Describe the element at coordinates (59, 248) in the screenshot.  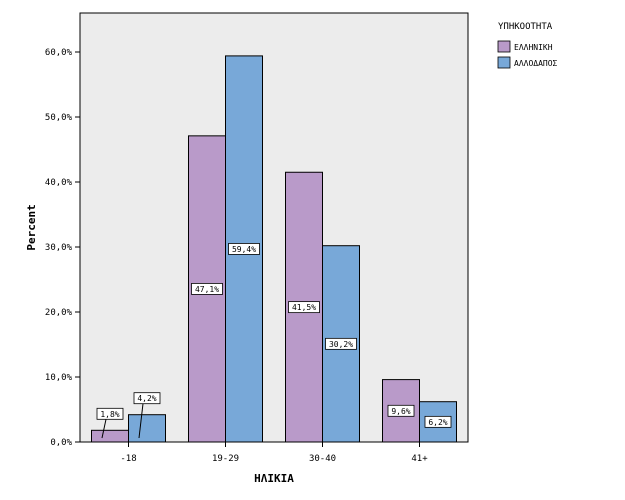
I see `y-tick-label: 30,0%` at that location.